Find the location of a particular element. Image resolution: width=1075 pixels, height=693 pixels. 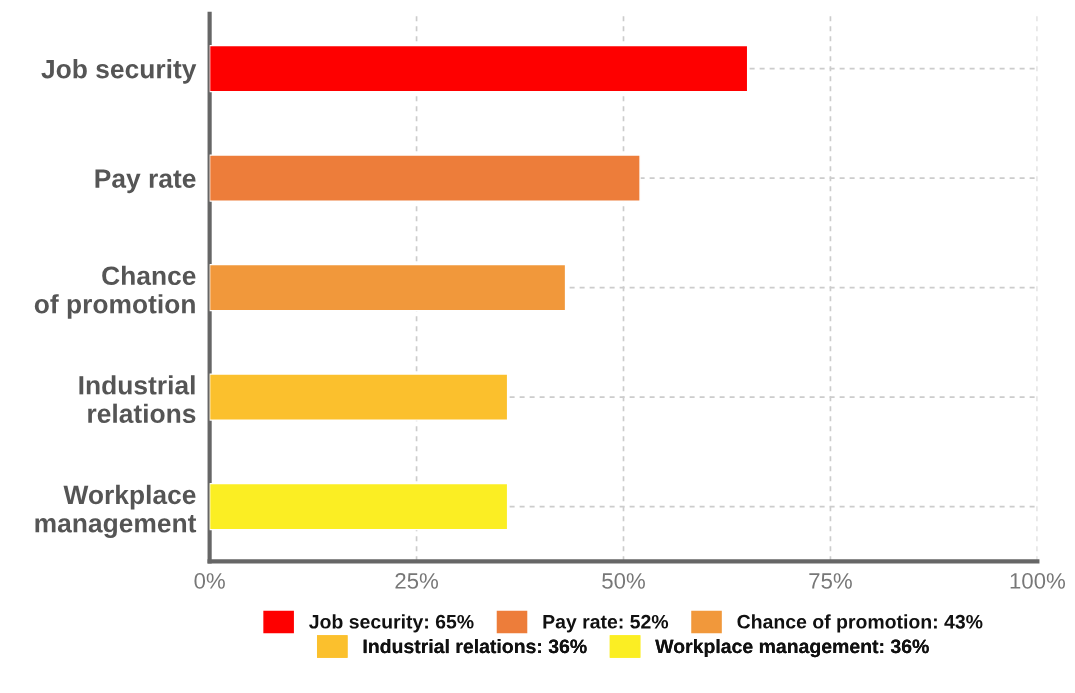

legend-label: Pay rate: 52% is located at coordinates (606, 623).